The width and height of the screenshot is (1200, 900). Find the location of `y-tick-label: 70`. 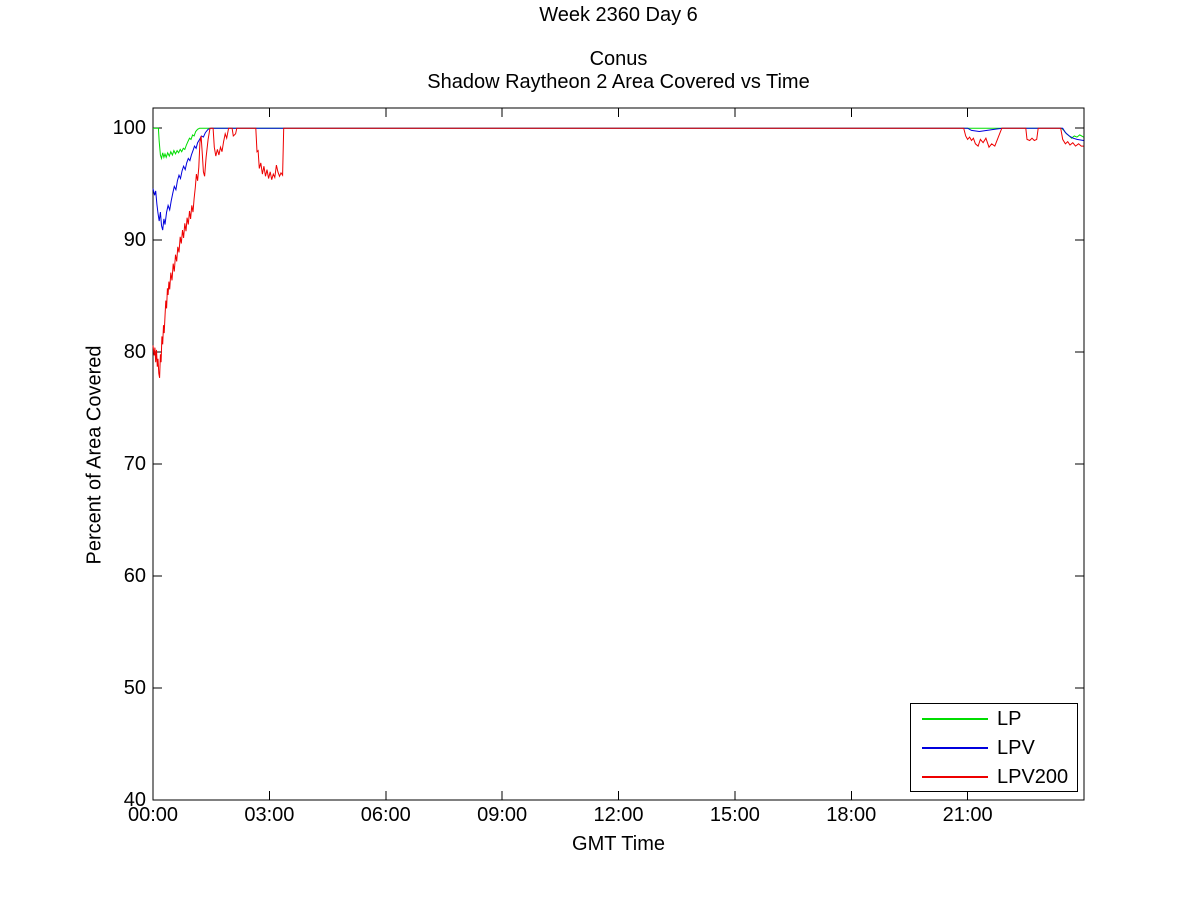

y-tick-label: 70 is located at coordinates (134, 464).